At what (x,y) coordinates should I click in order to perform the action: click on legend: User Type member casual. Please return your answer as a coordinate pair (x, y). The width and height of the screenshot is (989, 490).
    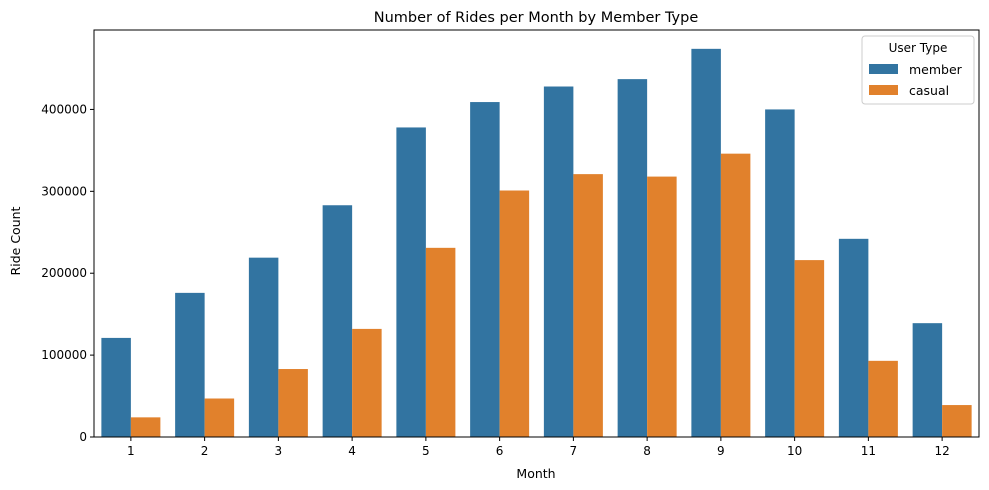
    Looking at the image, I should click on (918, 70).